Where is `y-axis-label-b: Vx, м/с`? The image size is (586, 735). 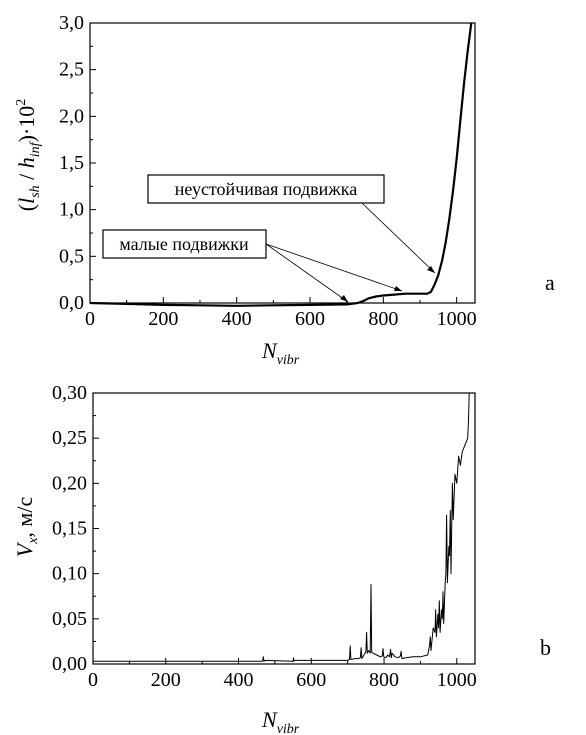
y-axis-label-b: Vx, м/с is located at coordinates (26, 527).